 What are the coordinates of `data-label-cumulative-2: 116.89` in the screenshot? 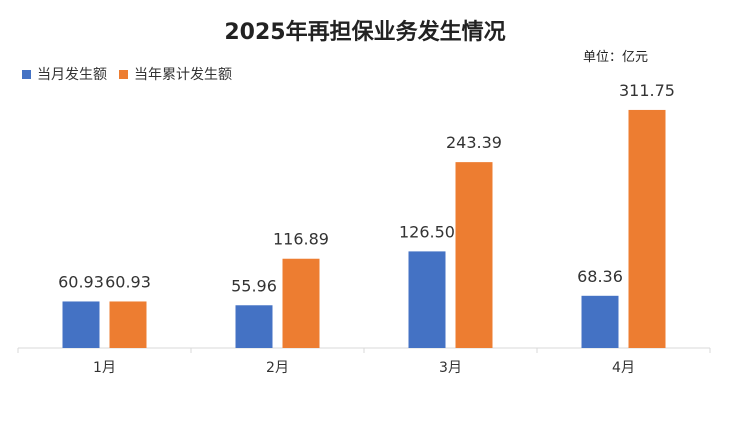 It's located at (301, 239).